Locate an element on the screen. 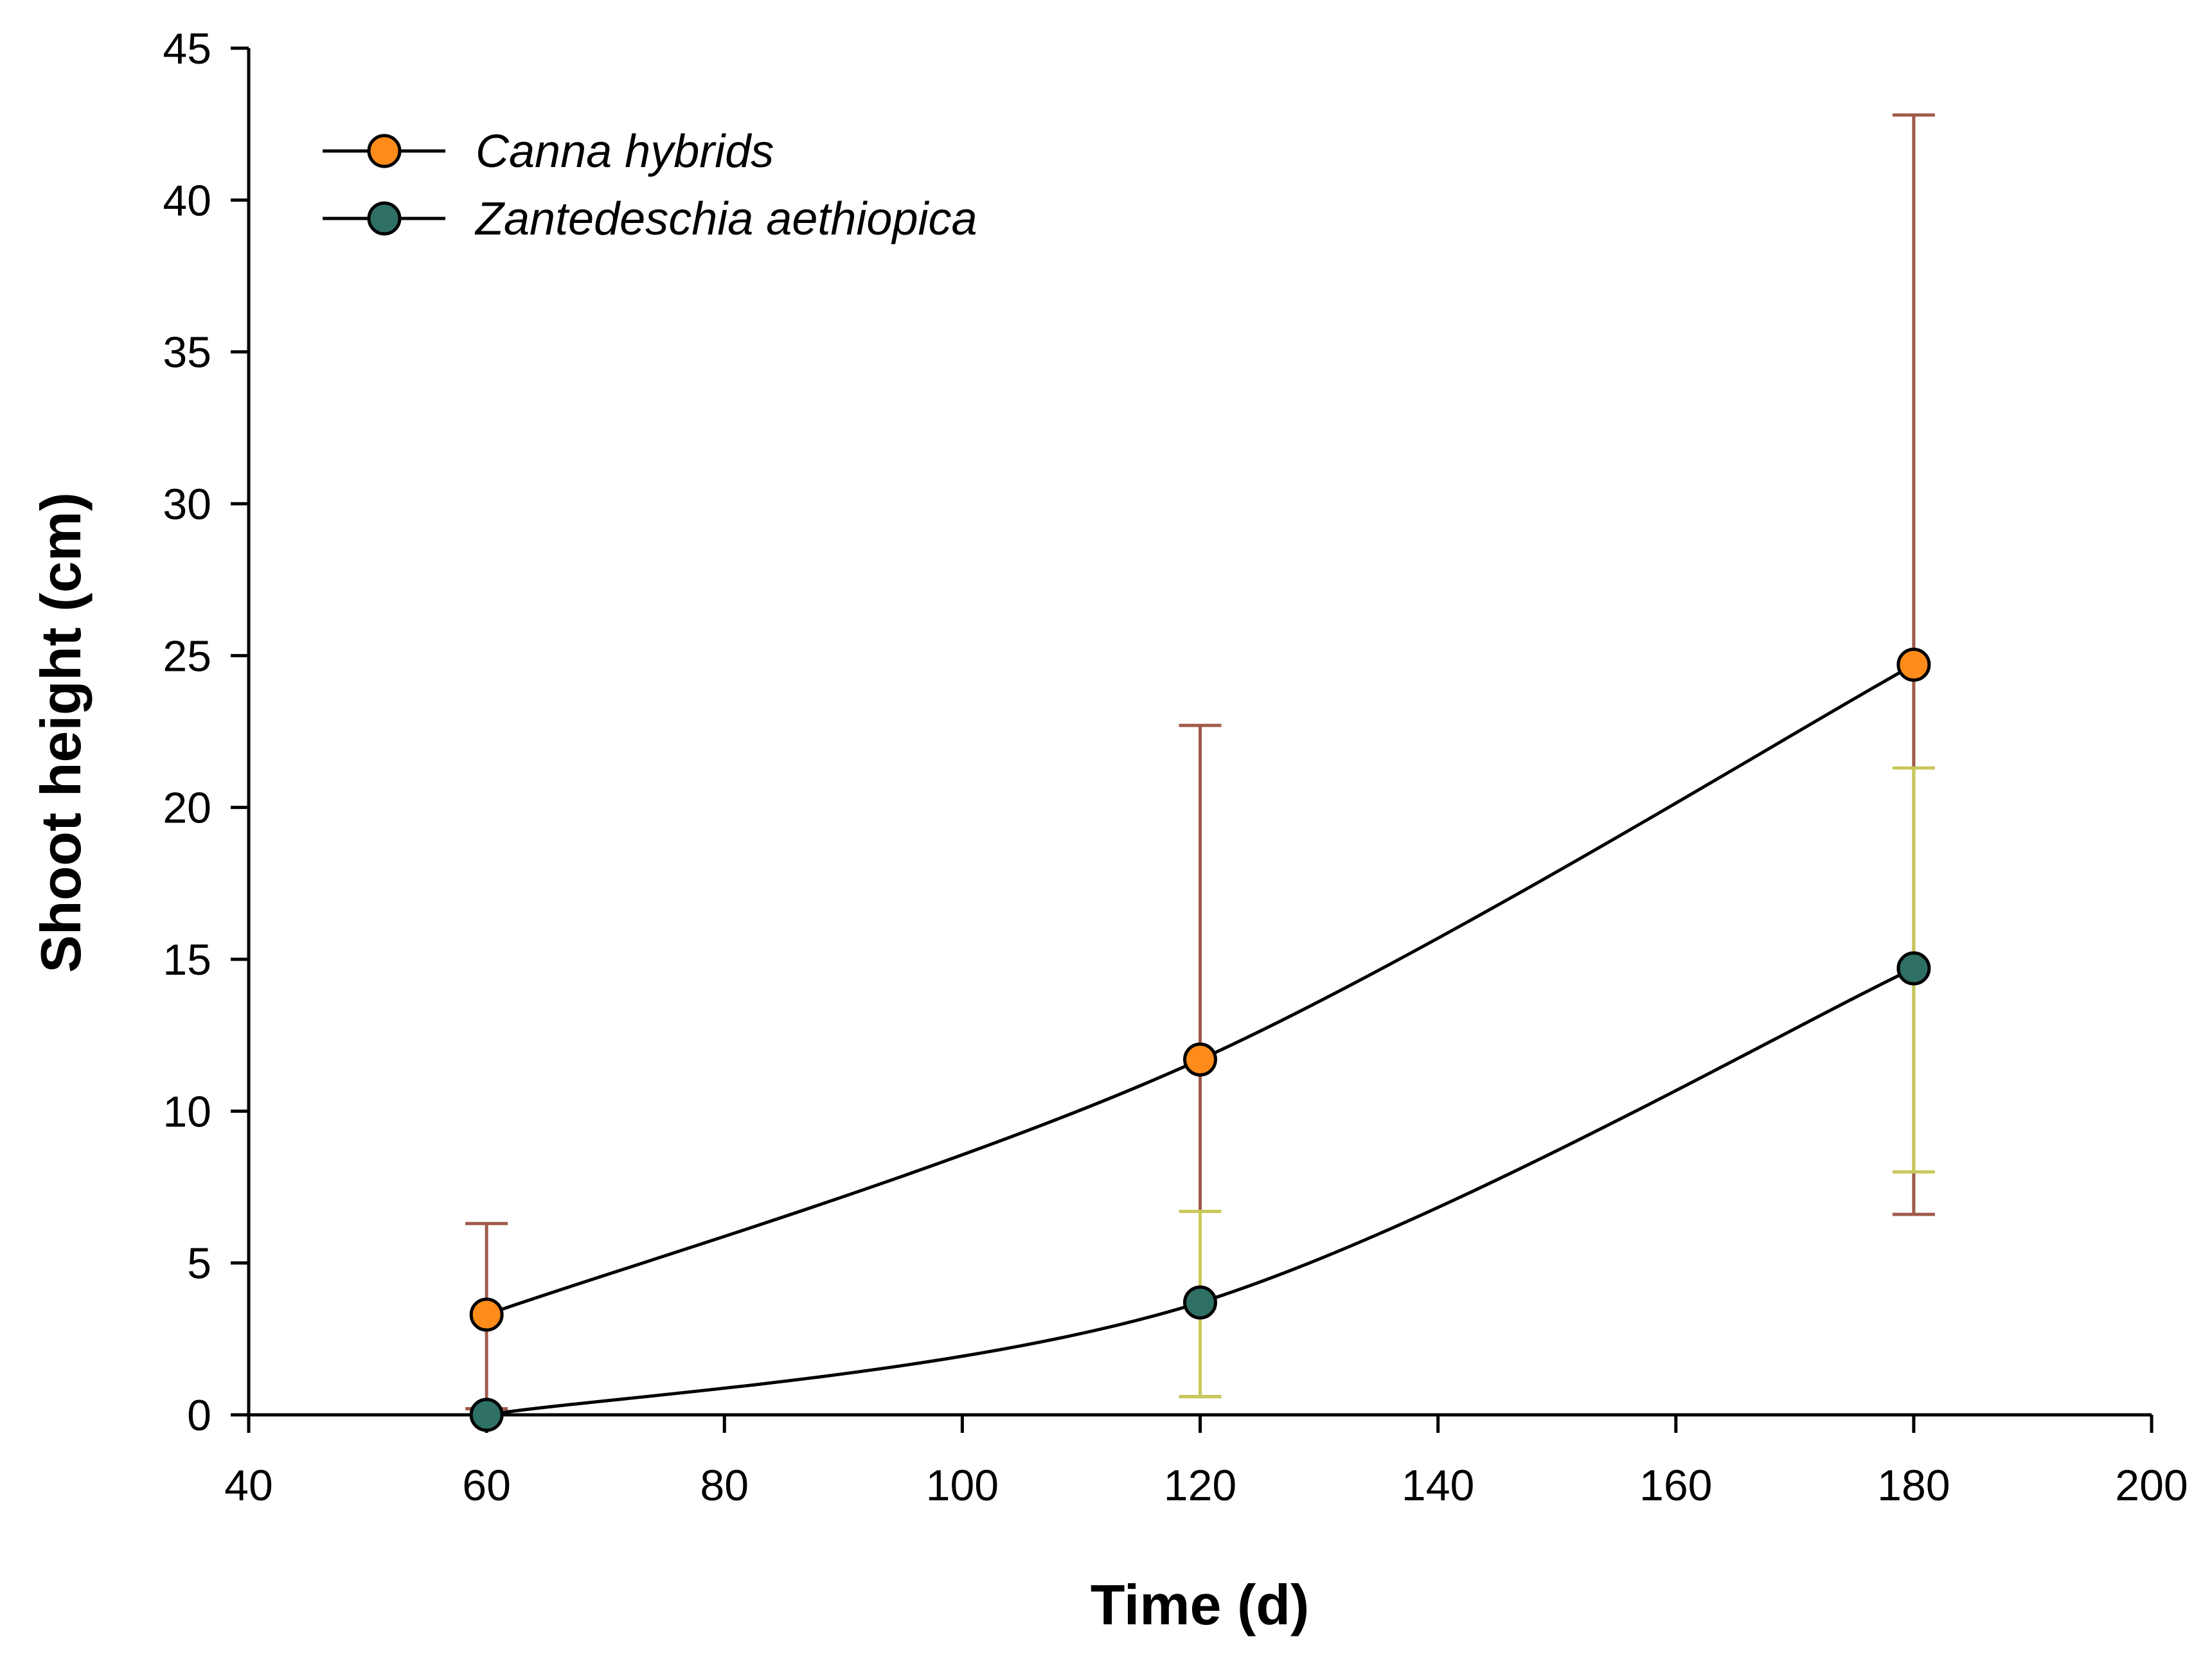 The height and width of the screenshot is (1668, 2212). y-tick-label: 0 is located at coordinates (199, 1416).